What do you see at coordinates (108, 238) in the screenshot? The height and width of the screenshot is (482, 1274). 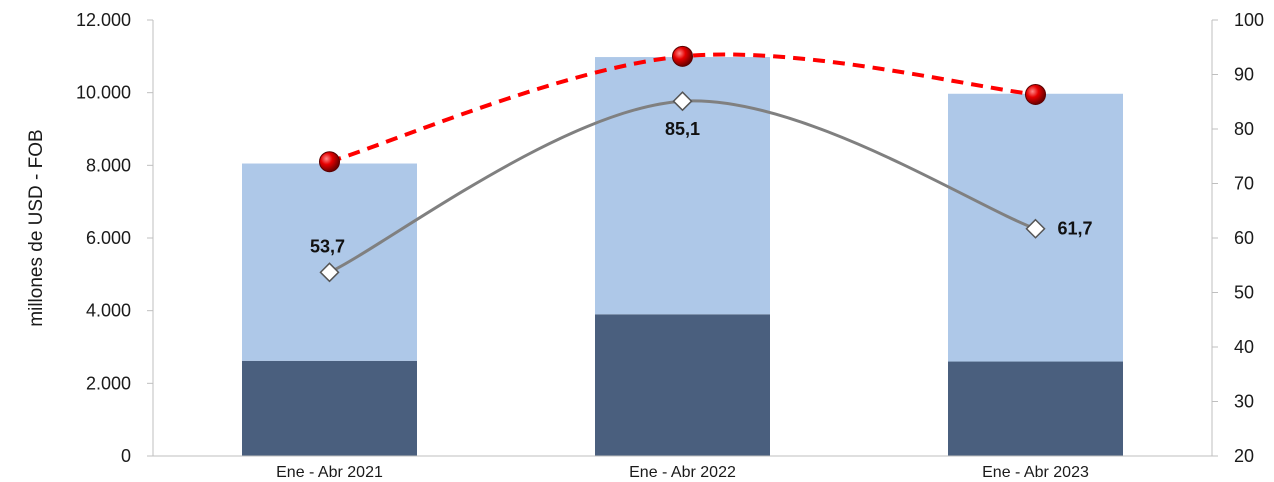 I see `y-left-tick-label: 6.000` at bounding box center [108, 238].